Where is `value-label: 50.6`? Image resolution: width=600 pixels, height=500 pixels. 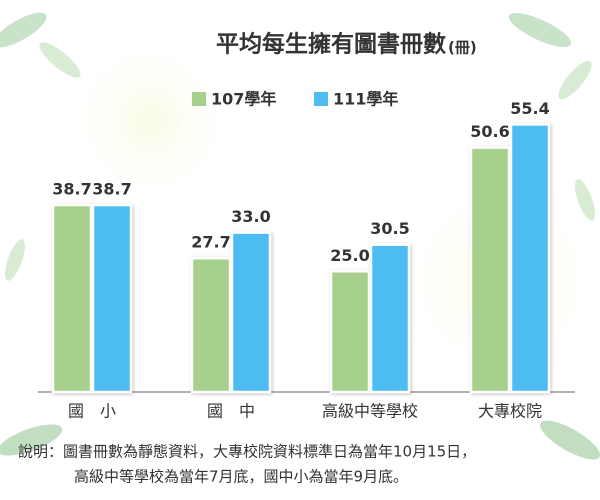
value-label: 50.6 is located at coordinates (489, 131).